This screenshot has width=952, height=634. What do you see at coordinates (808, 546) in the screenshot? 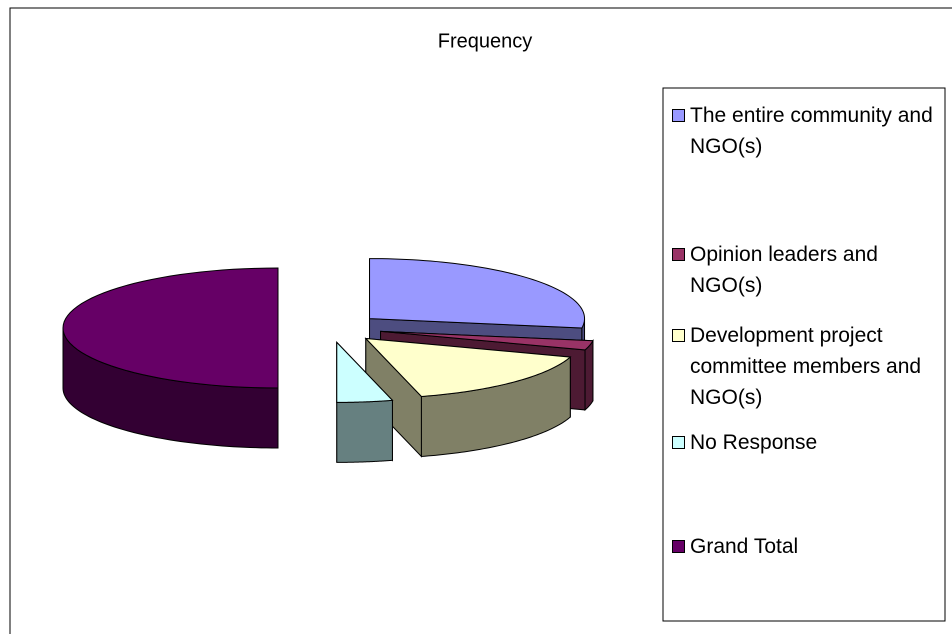
I see `legend-entry: Grand Total` at bounding box center [808, 546].